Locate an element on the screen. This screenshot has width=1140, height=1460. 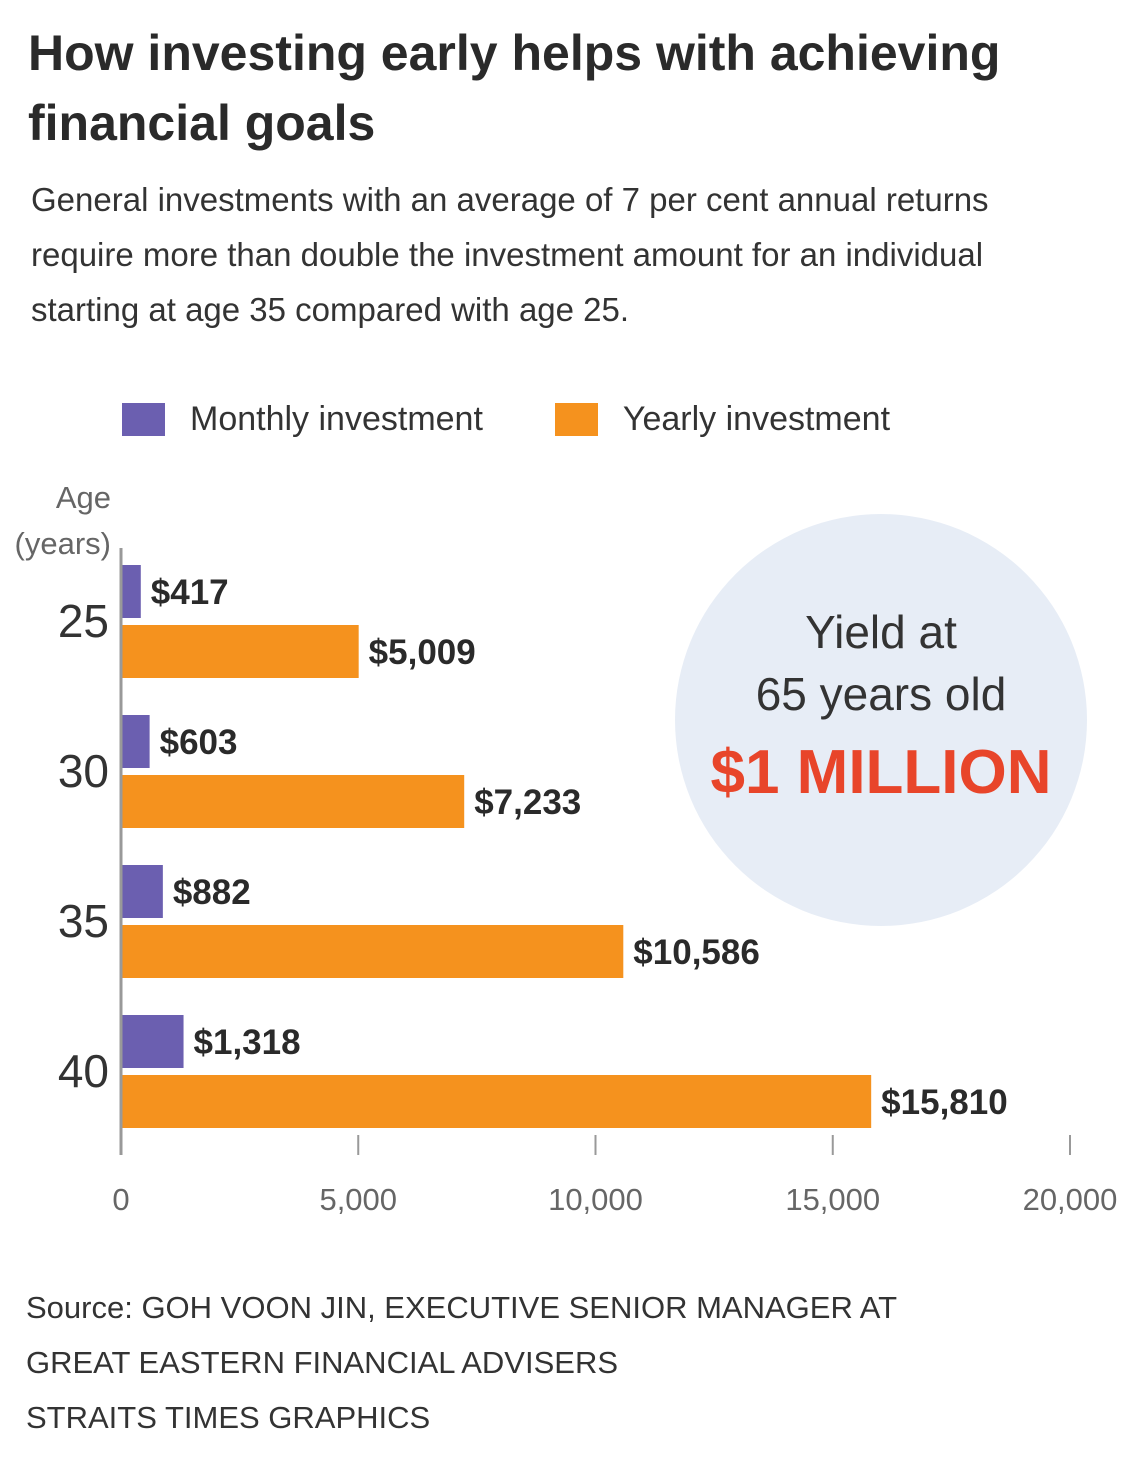
legend-yearly: Yearly investment is located at coordinates (722, 419).